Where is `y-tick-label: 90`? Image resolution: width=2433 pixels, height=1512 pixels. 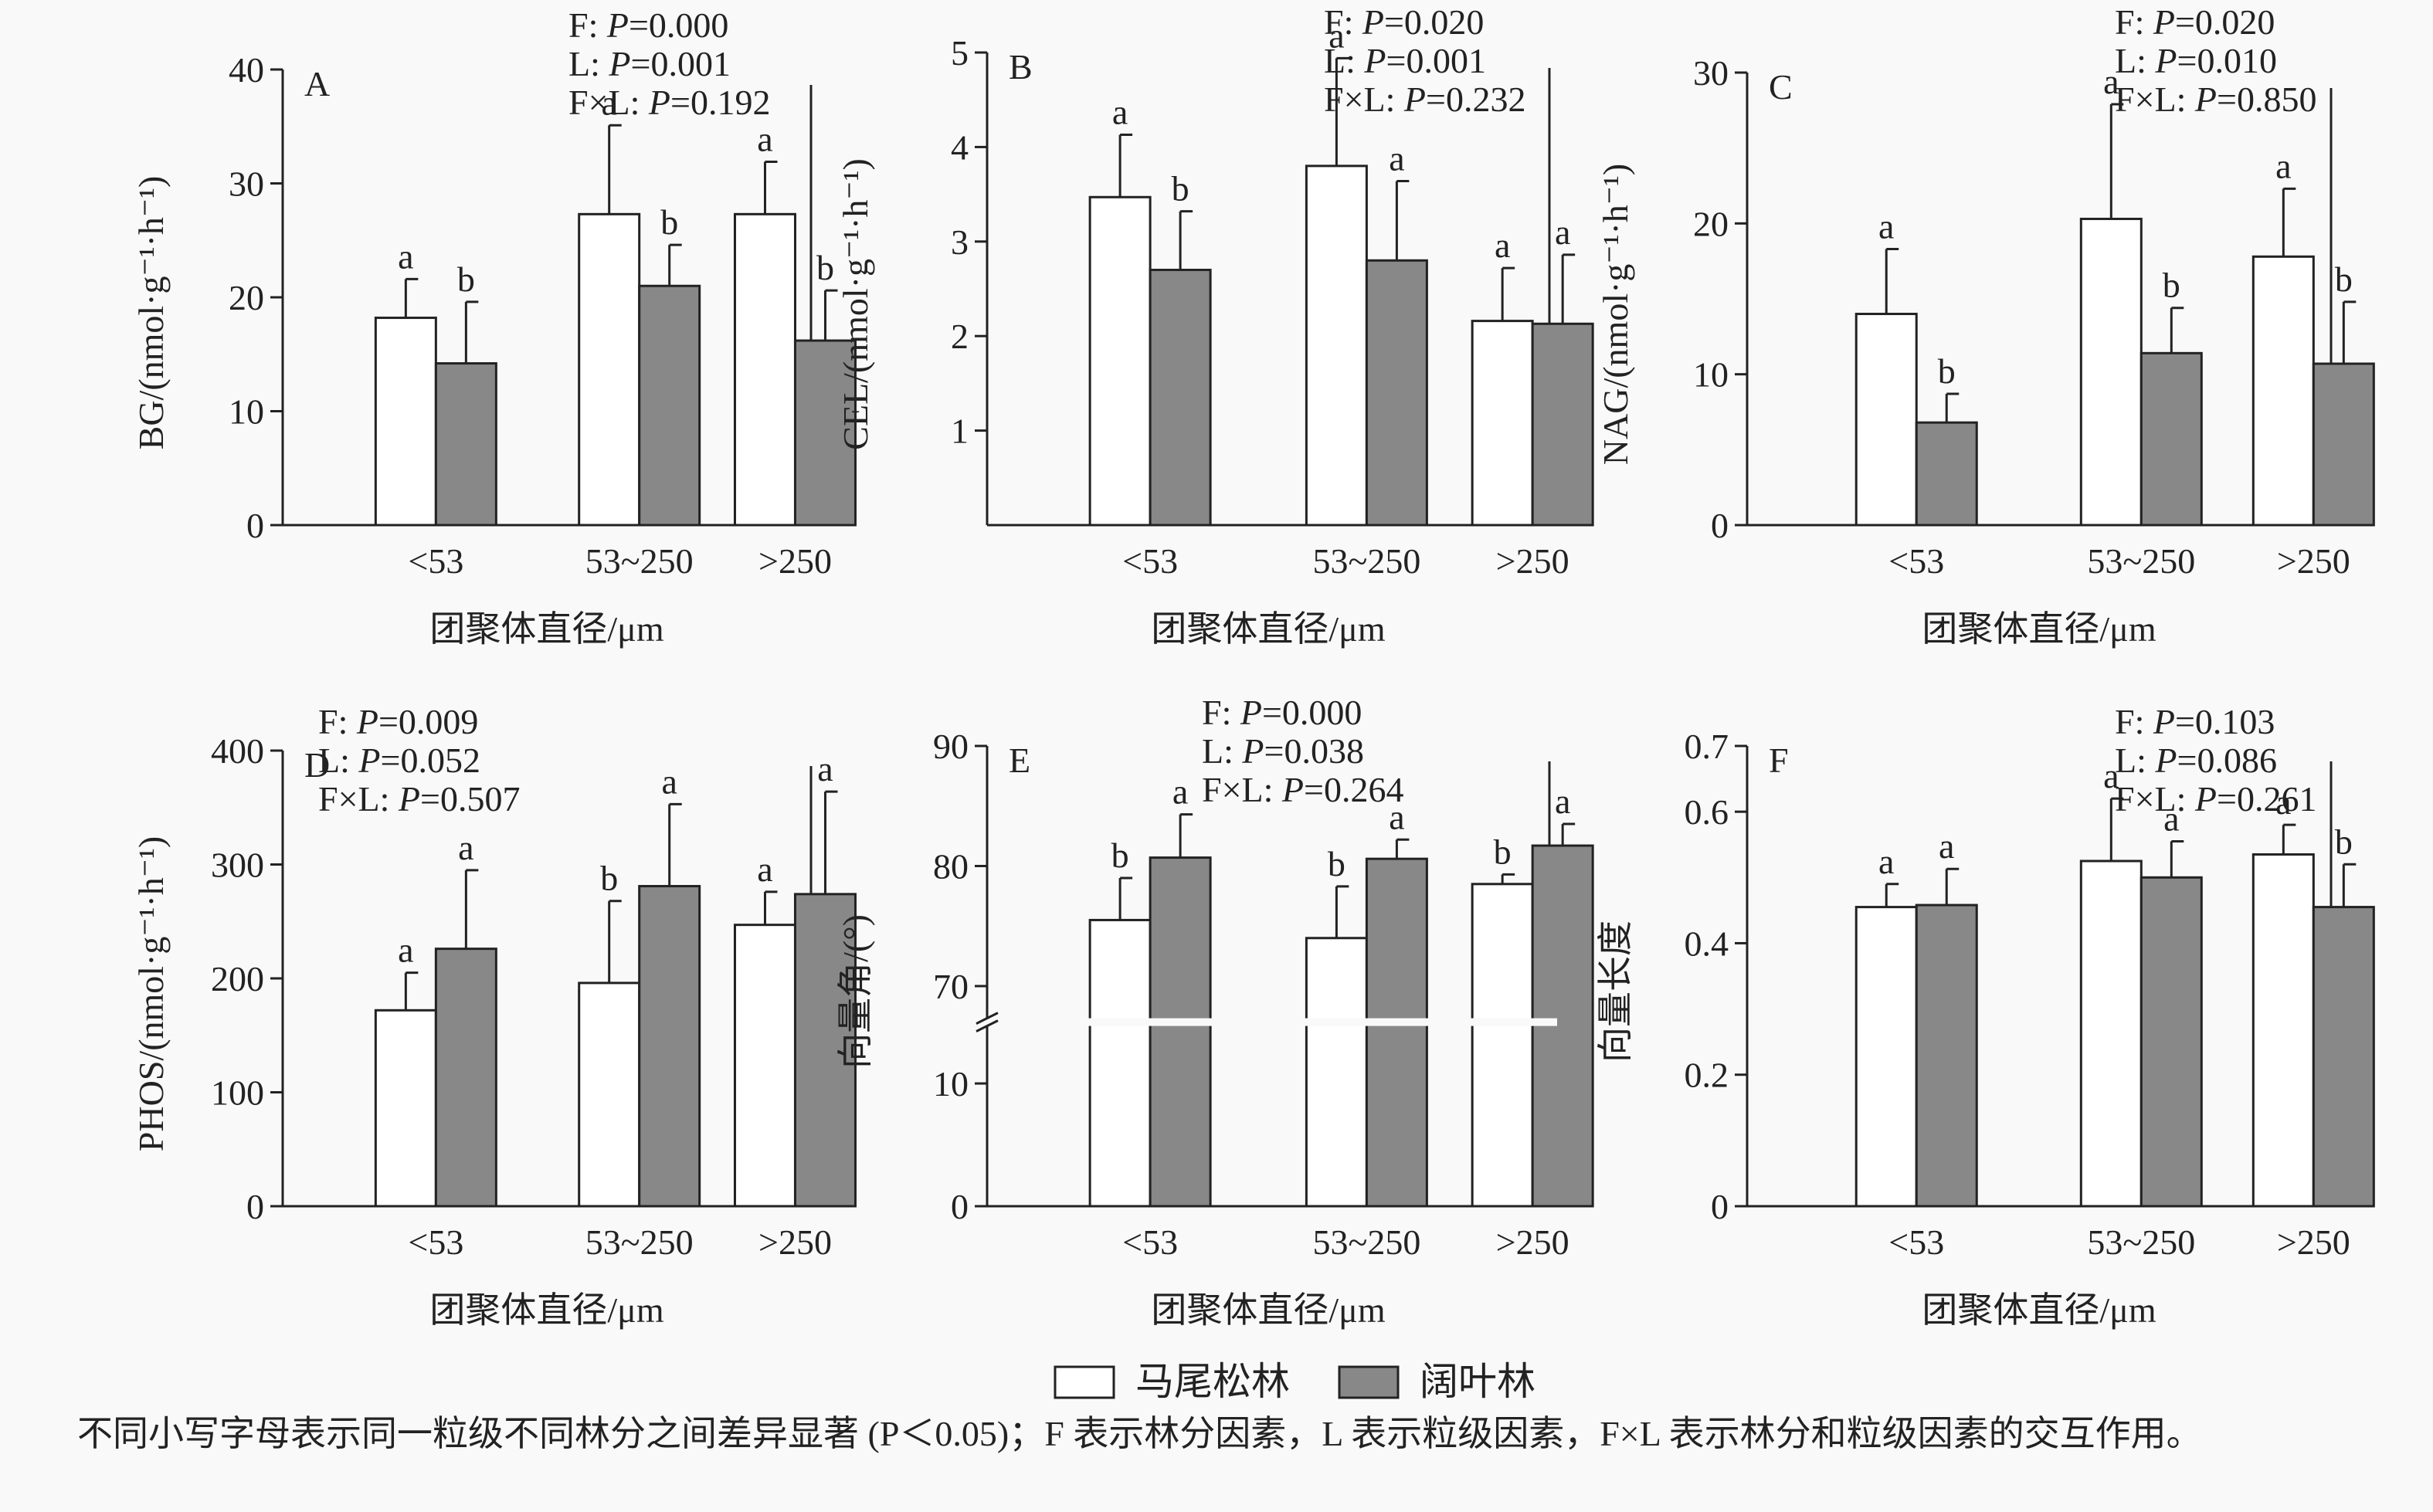 y-tick-label: 90 is located at coordinates (951, 746).